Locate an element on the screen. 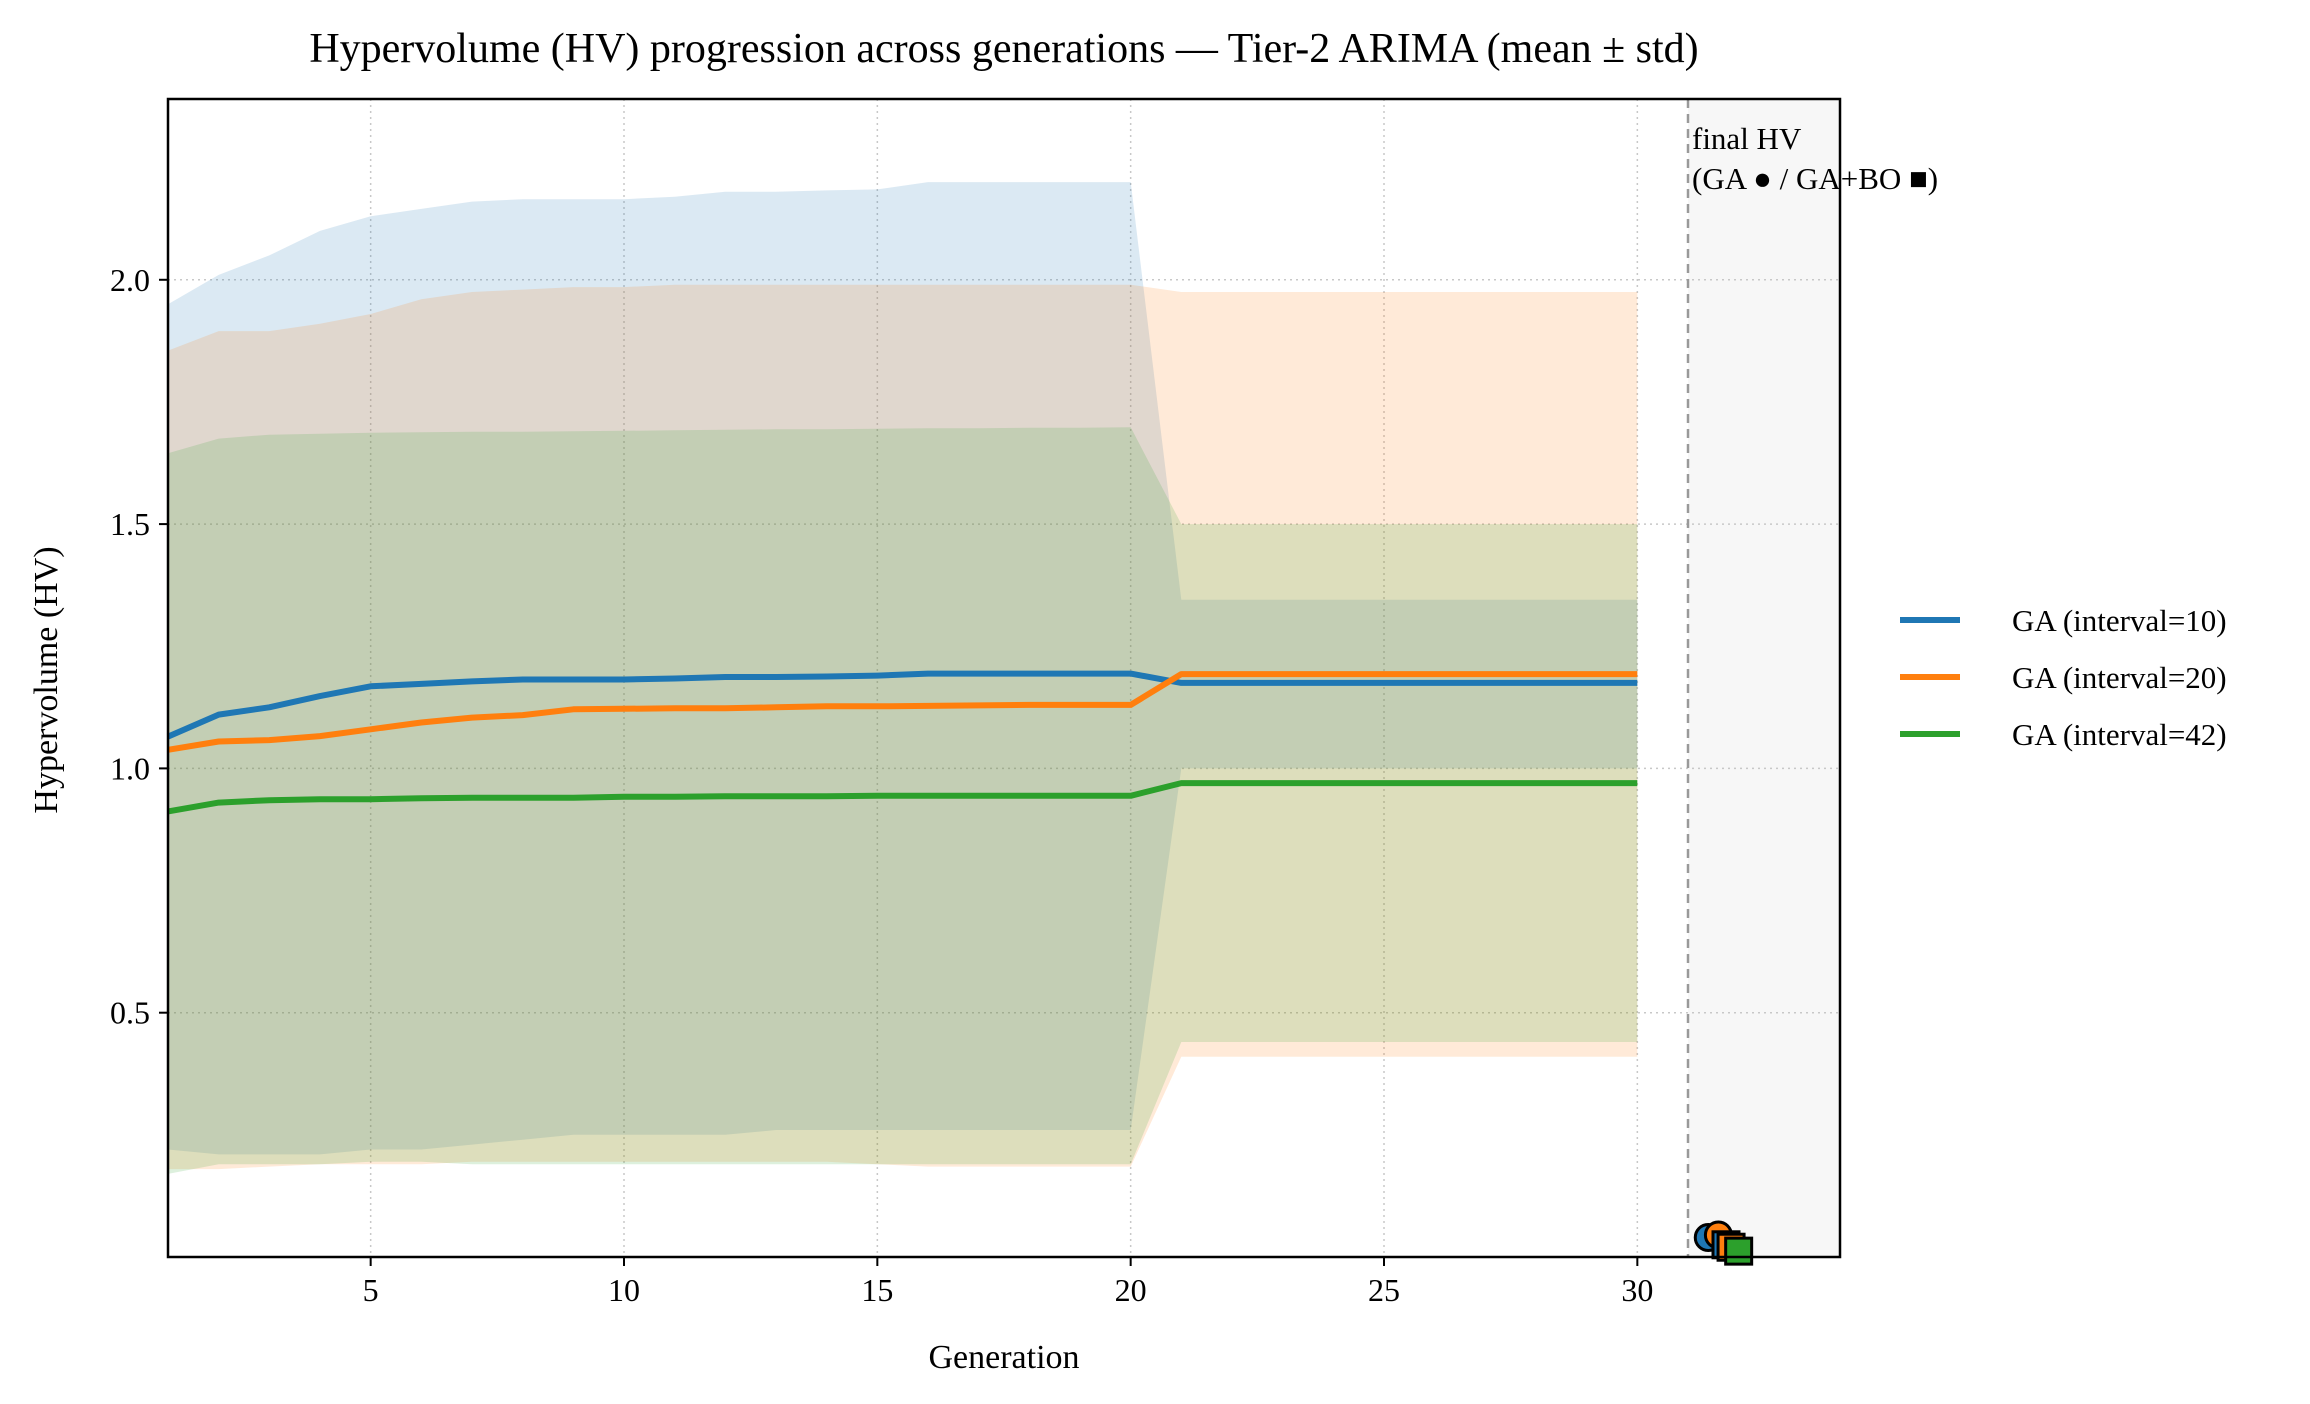  legend-label: GA (interval=42) is located at coordinates (2119, 734).